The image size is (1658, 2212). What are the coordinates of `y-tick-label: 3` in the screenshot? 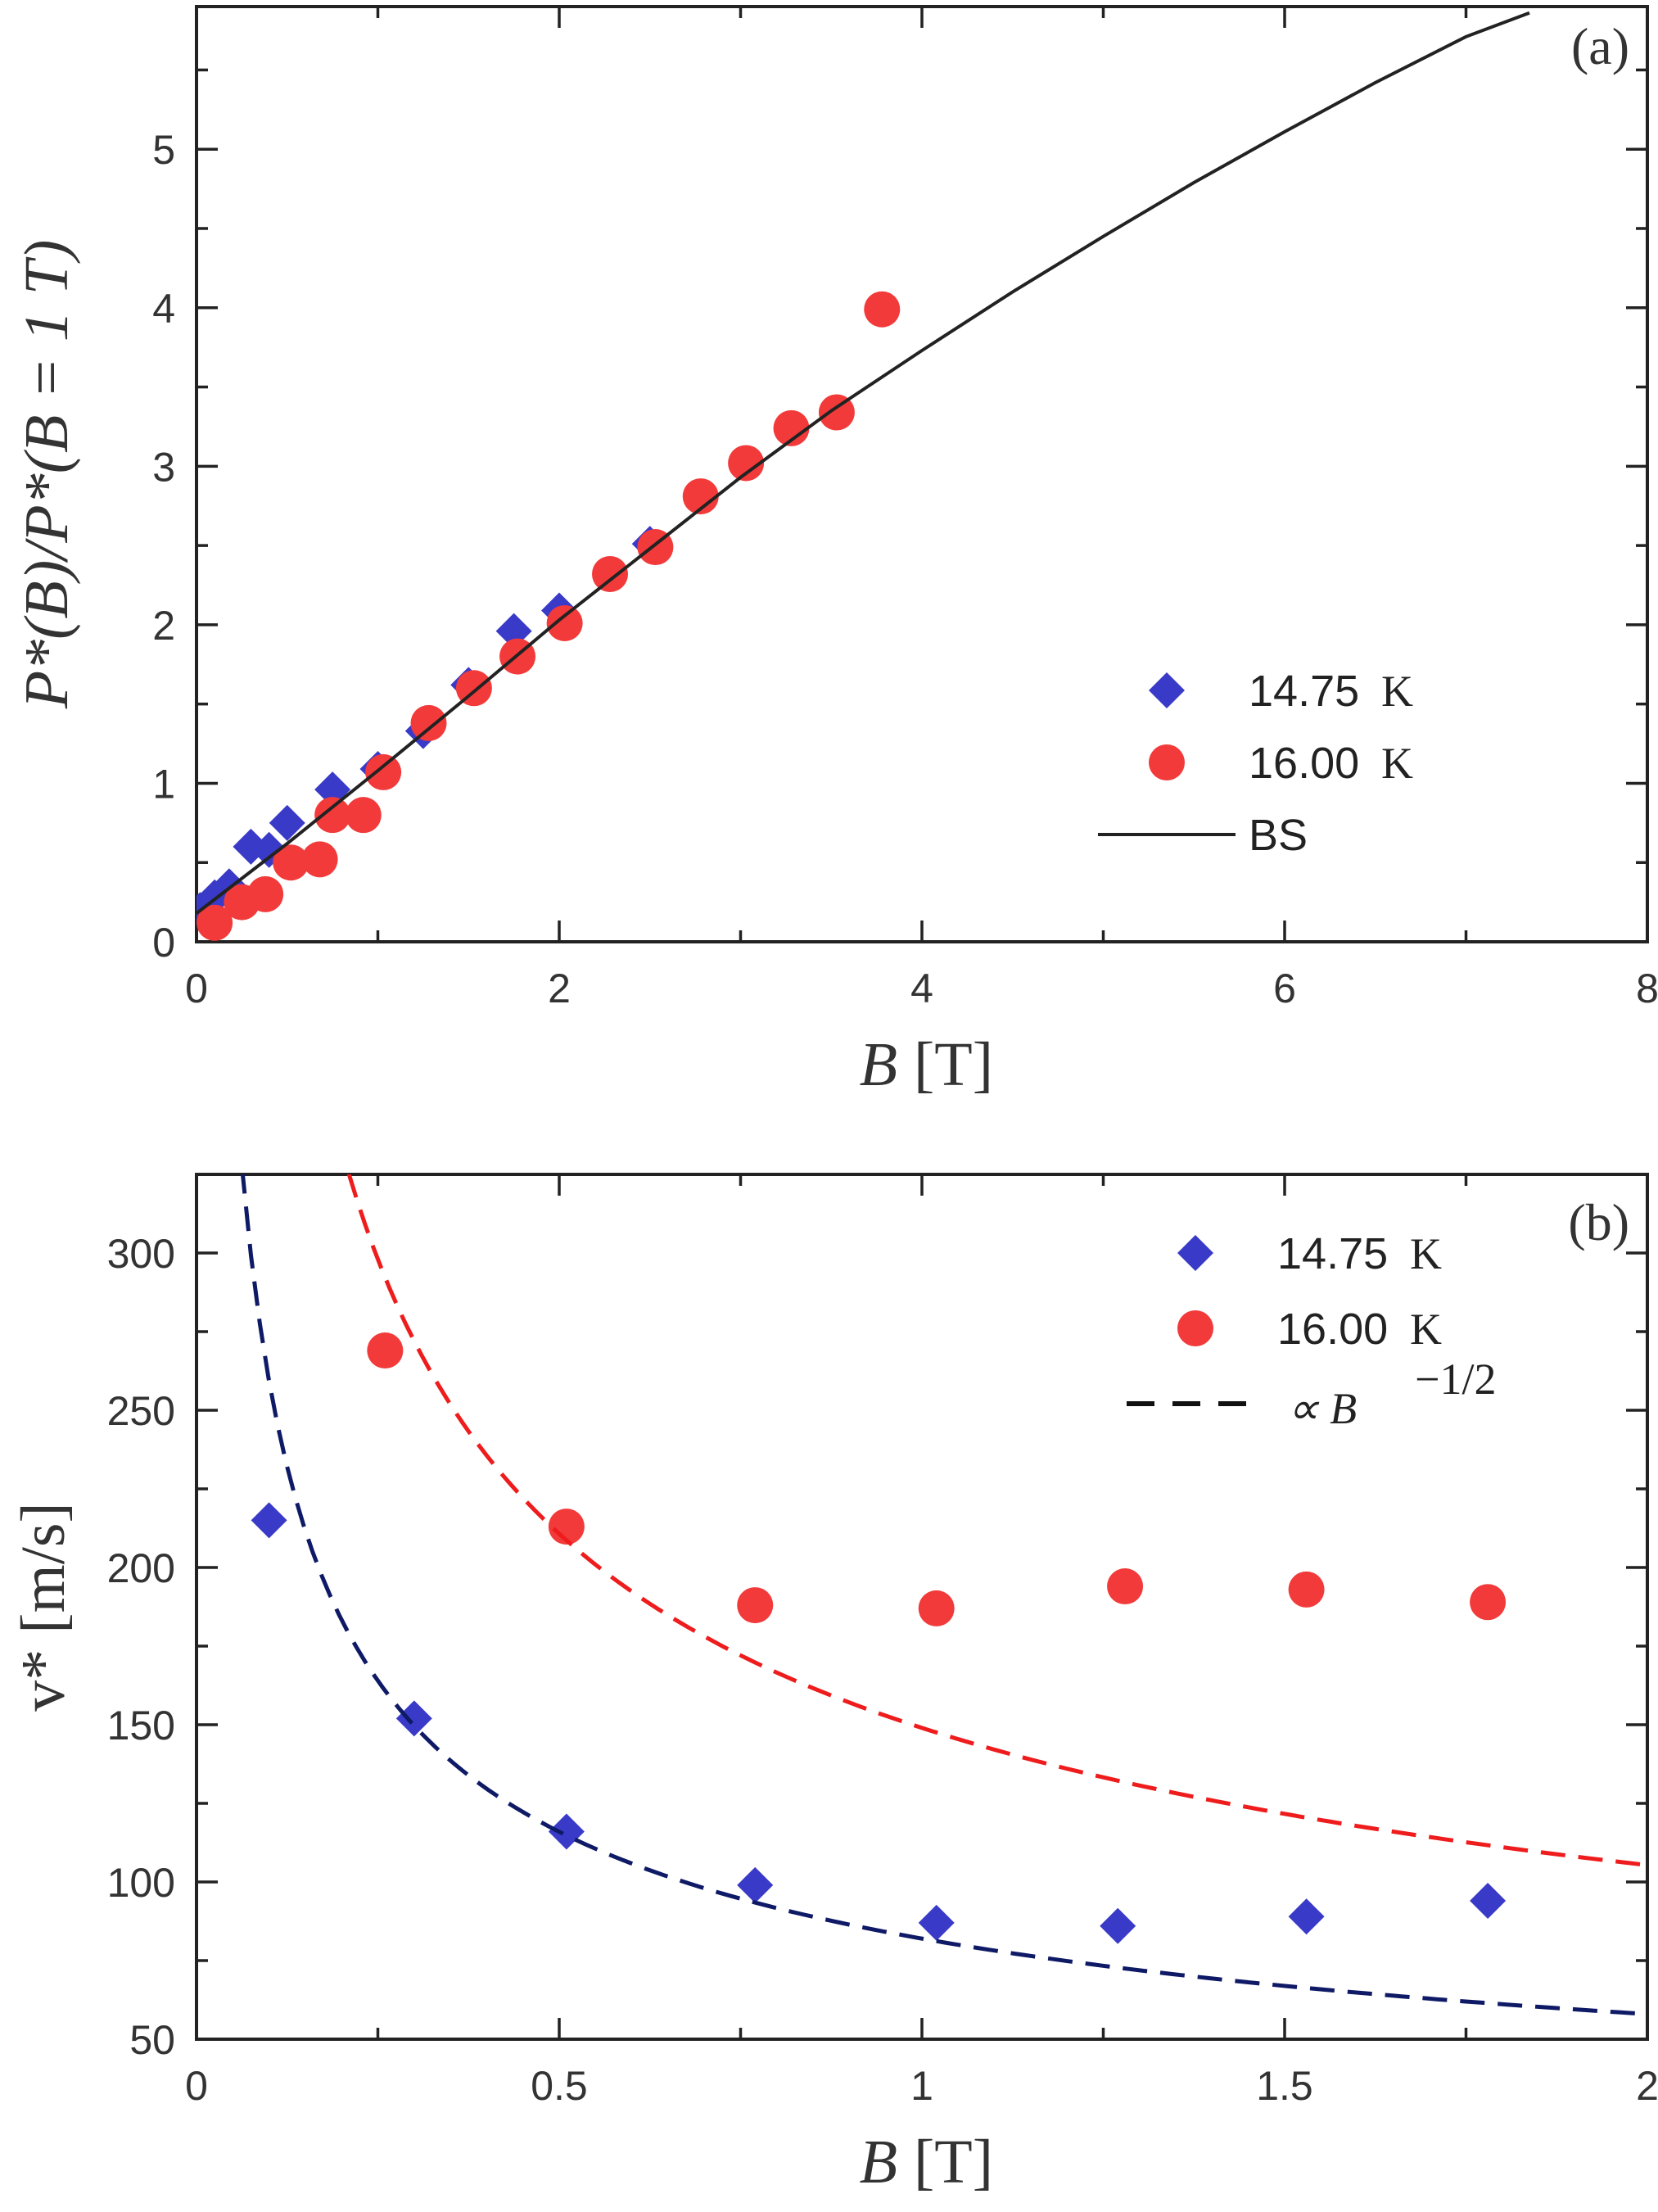 It's located at (163, 467).